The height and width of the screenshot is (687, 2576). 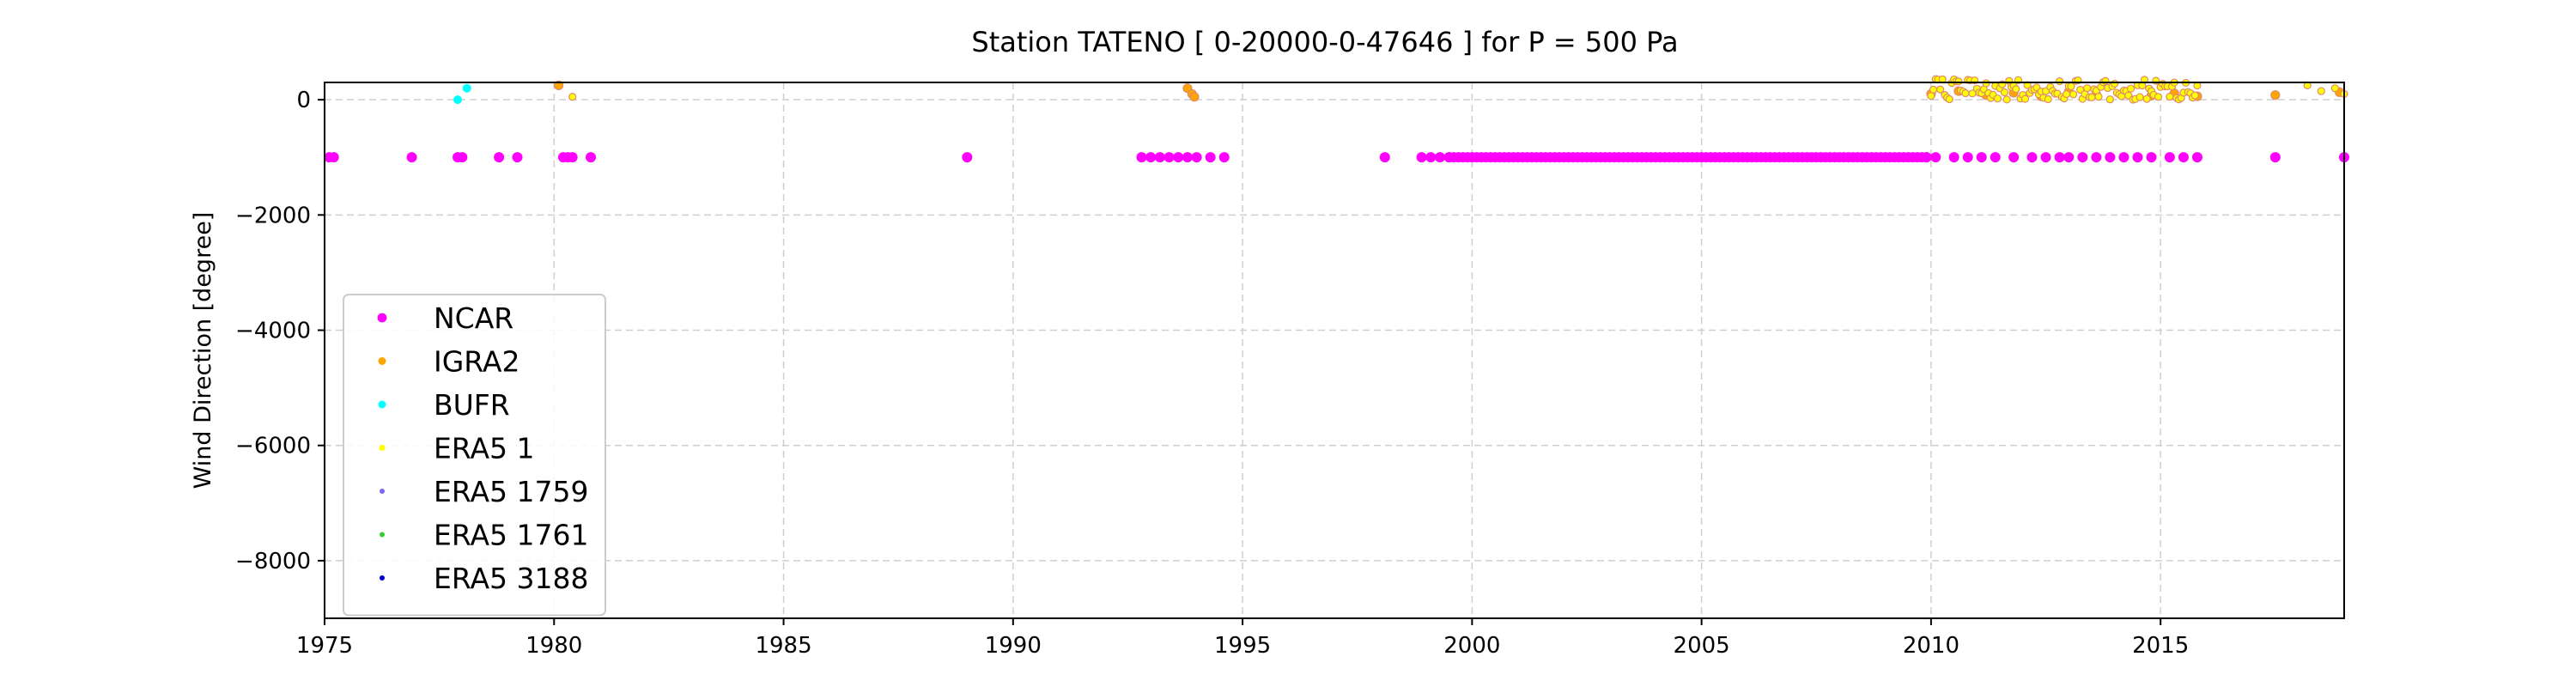 What do you see at coordinates (2160, 646) in the screenshot?
I see `x-tick-label: 2015` at bounding box center [2160, 646].